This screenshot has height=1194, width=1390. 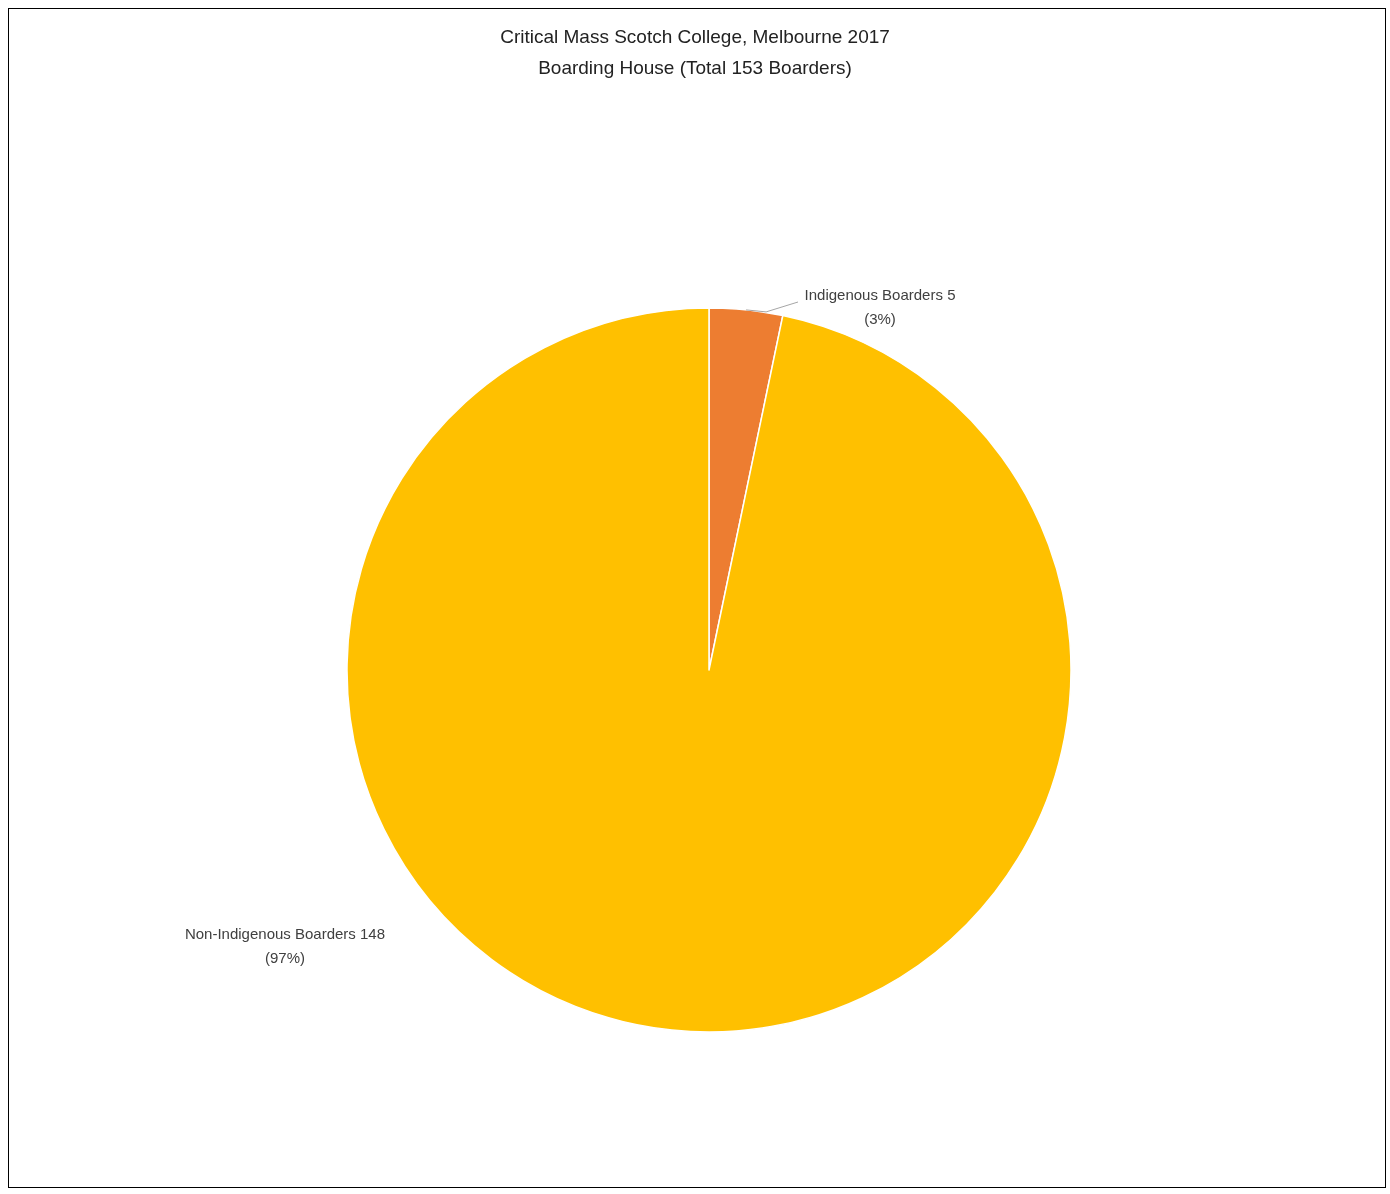 What do you see at coordinates (695, 36) in the screenshot?
I see `chart-title: Critical Mass Scotch College, Melbourne 2017` at bounding box center [695, 36].